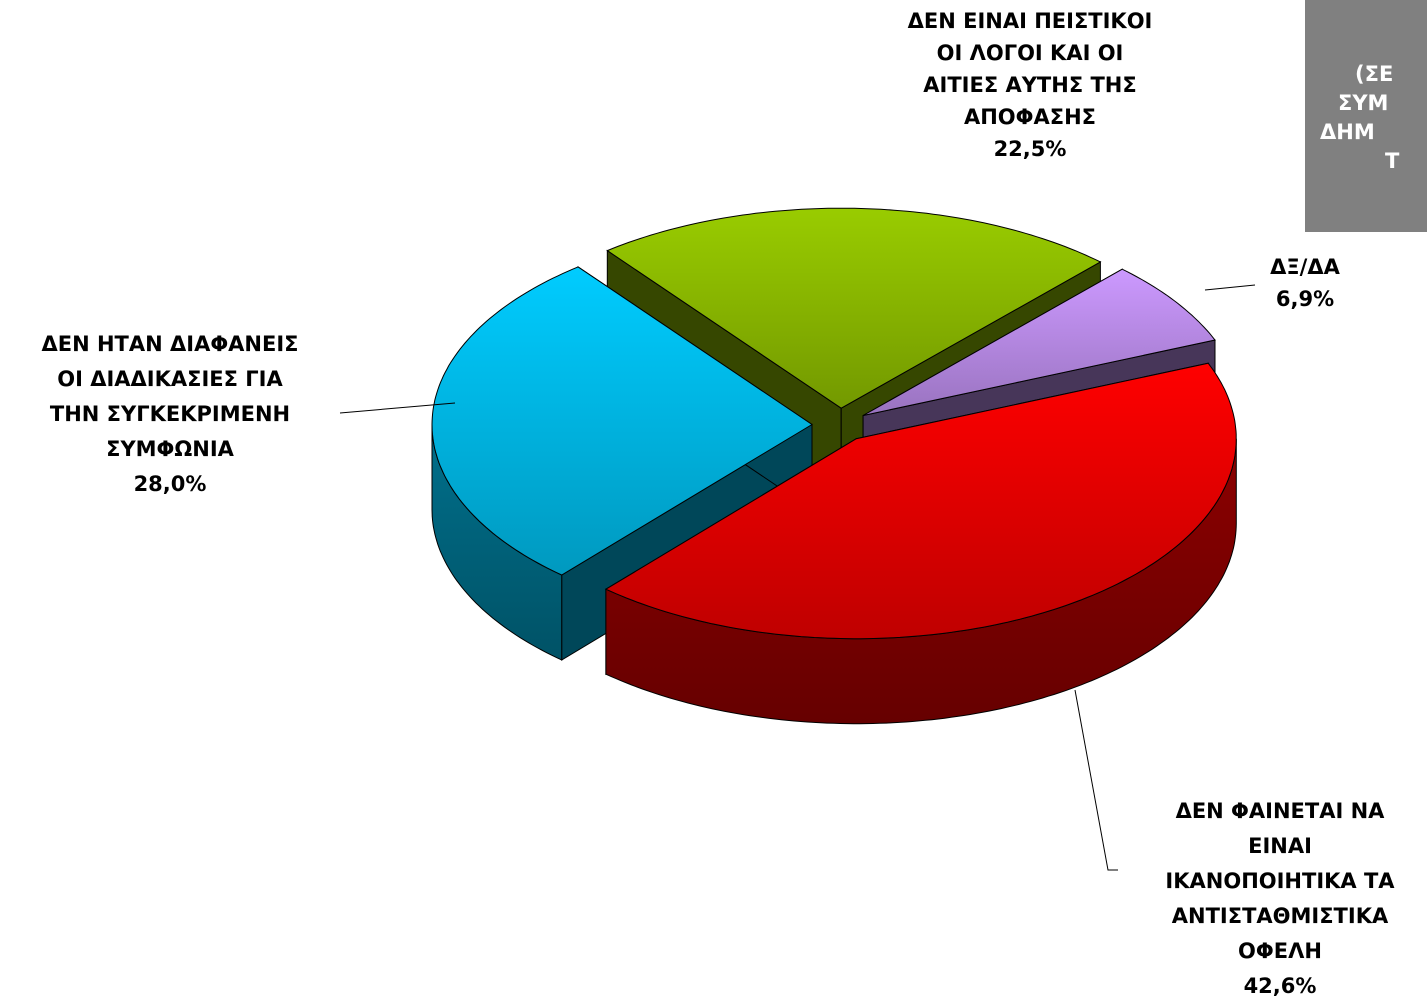  I want to click on slice-label: ΔΞ/ΔΑ, so click(1305, 267).